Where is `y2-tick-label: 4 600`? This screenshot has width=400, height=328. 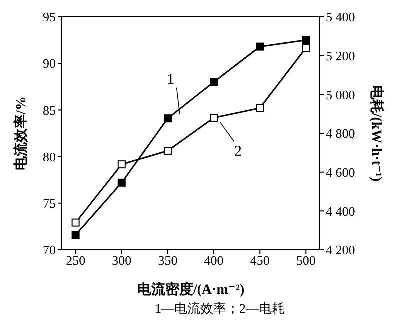
y2-tick-label: 4 600 is located at coordinates (341, 172).